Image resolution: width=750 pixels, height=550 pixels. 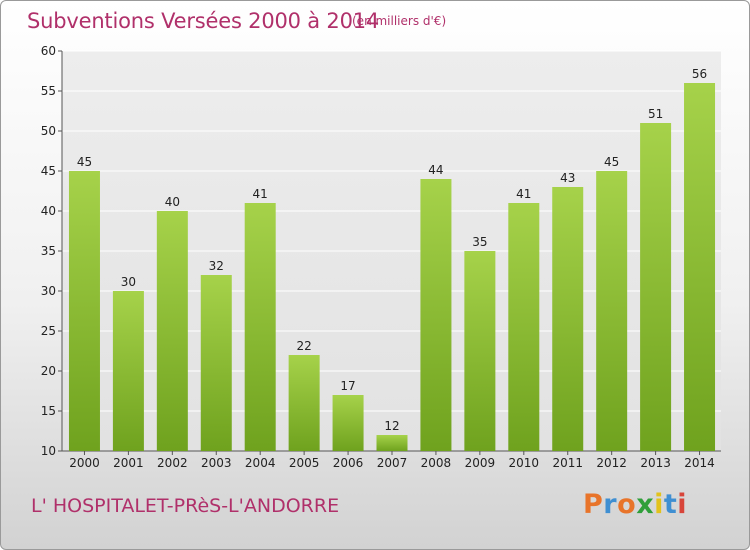 I want to click on x-tick-label: 2008, so click(x=436, y=463).